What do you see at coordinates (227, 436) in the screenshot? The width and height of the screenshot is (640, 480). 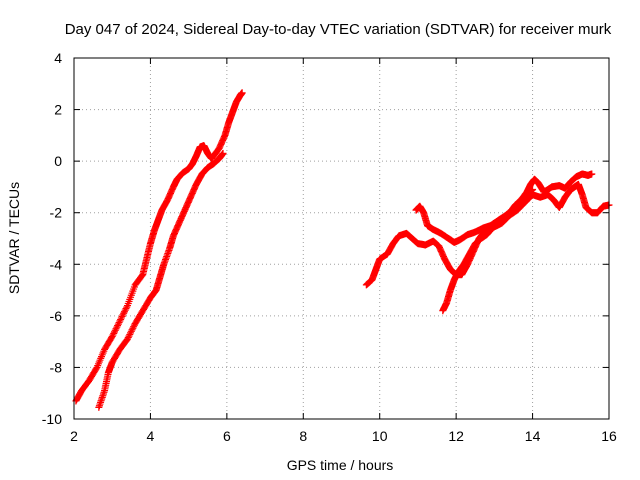 I see `x-tick-label: 6` at bounding box center [227, 436].